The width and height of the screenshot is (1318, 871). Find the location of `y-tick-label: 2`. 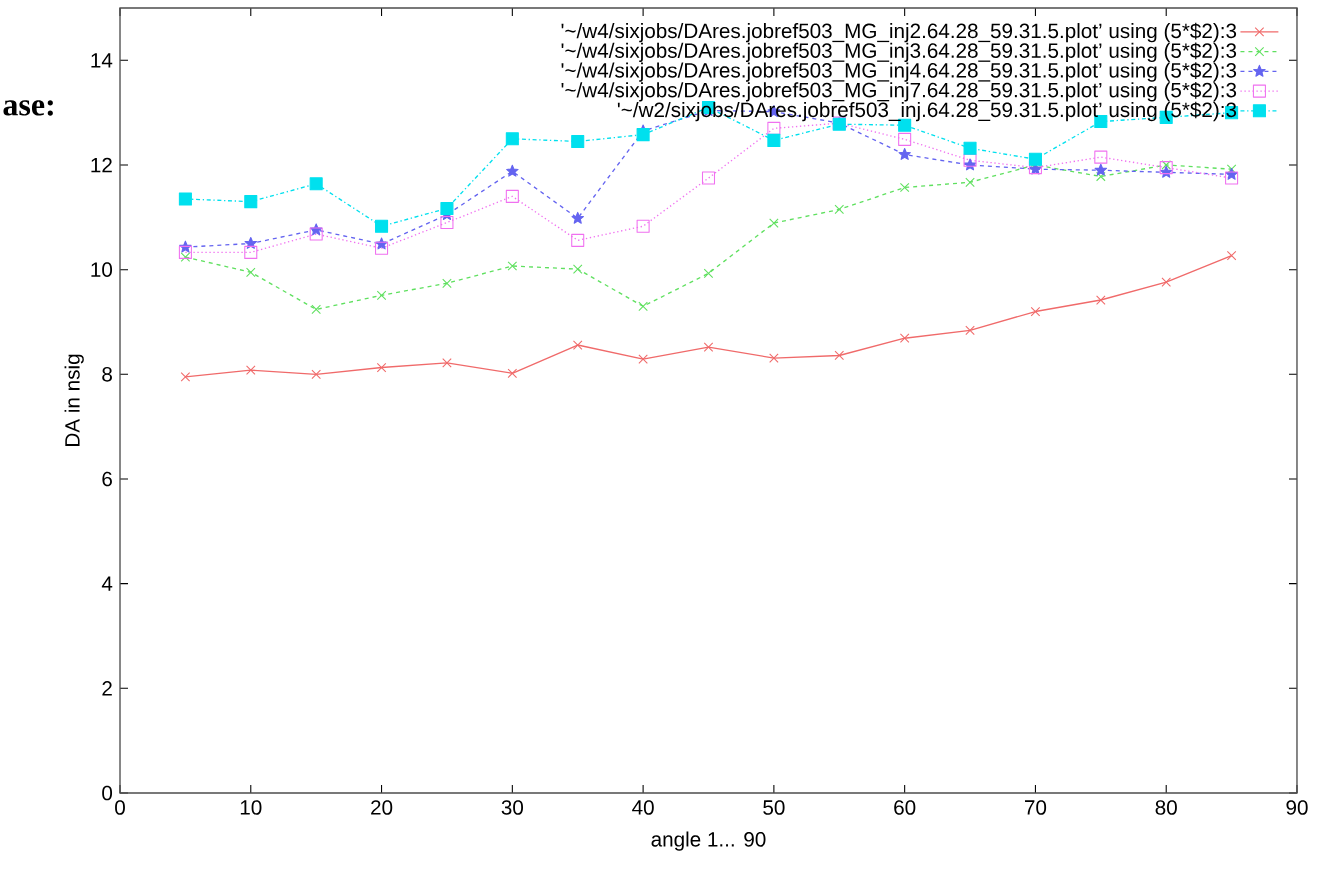

y-tick-label: 2 is located at coordinates (107, 688).